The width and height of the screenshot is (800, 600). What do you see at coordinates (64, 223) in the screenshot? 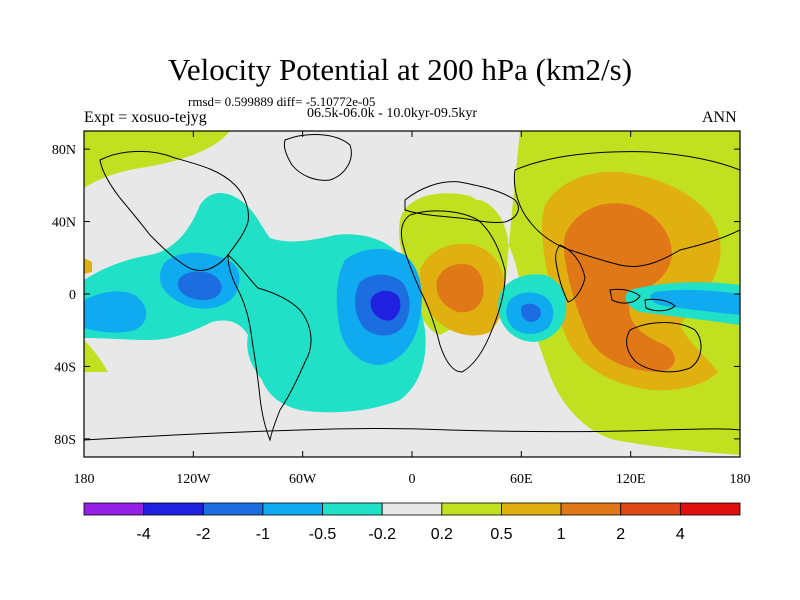
I see `y-tick-label: 40N` at bounding box center [64, 223].